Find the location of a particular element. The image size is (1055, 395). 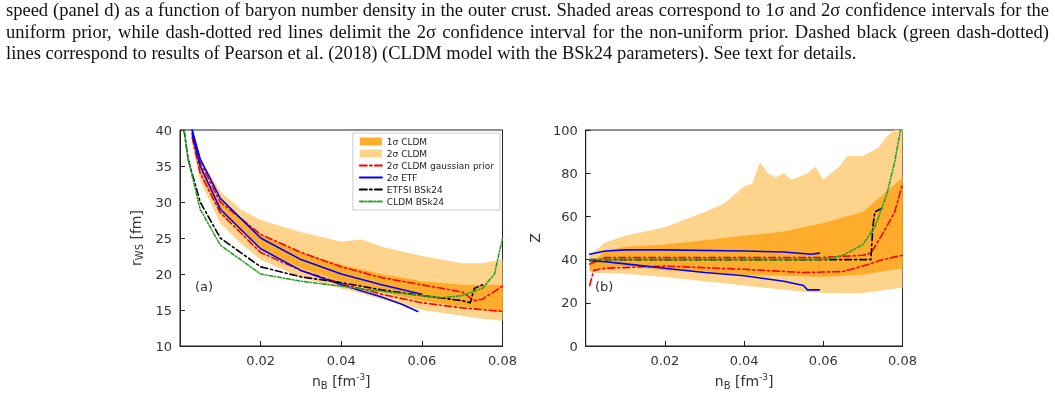

y-tick-label: 80 is located at coordinates (569, 173).